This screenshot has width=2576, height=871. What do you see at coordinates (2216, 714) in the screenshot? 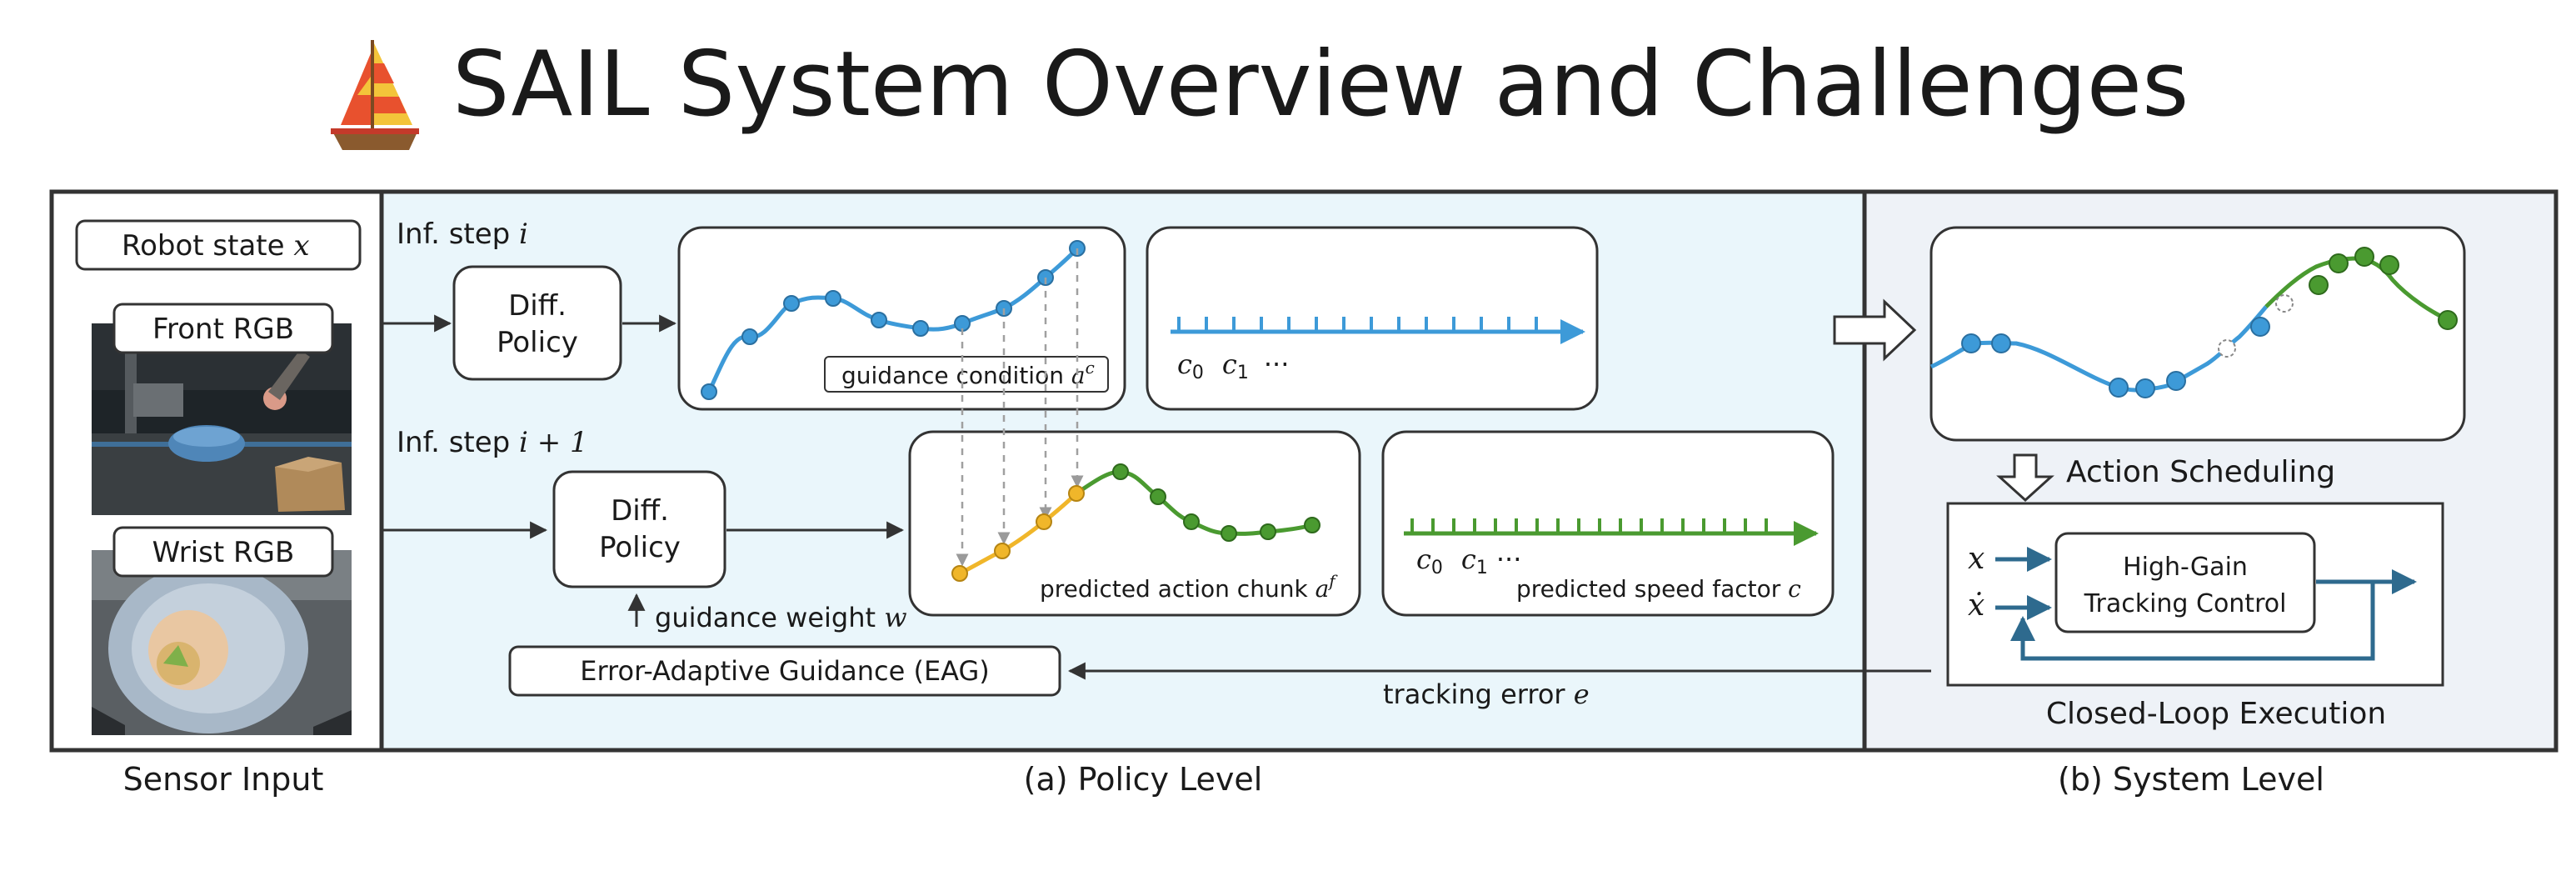
I see `closed-loop-label: Closed-Loop Execution` at bounding box center [2216, 714].